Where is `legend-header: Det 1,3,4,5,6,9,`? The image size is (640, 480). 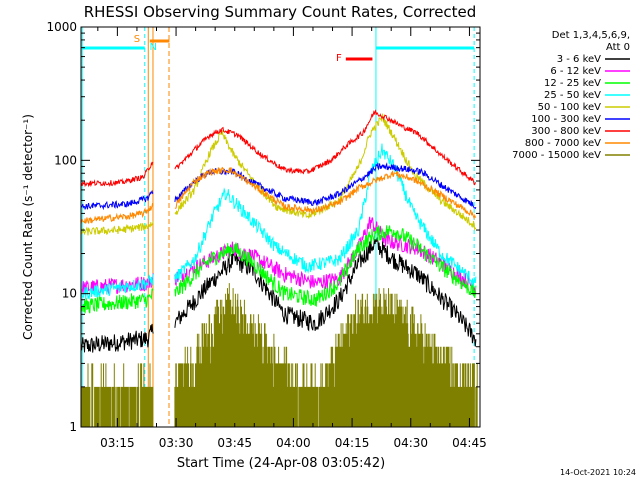 legend-header: Det 1,3,4,5,6,9, is located at coordinates (591, 35).